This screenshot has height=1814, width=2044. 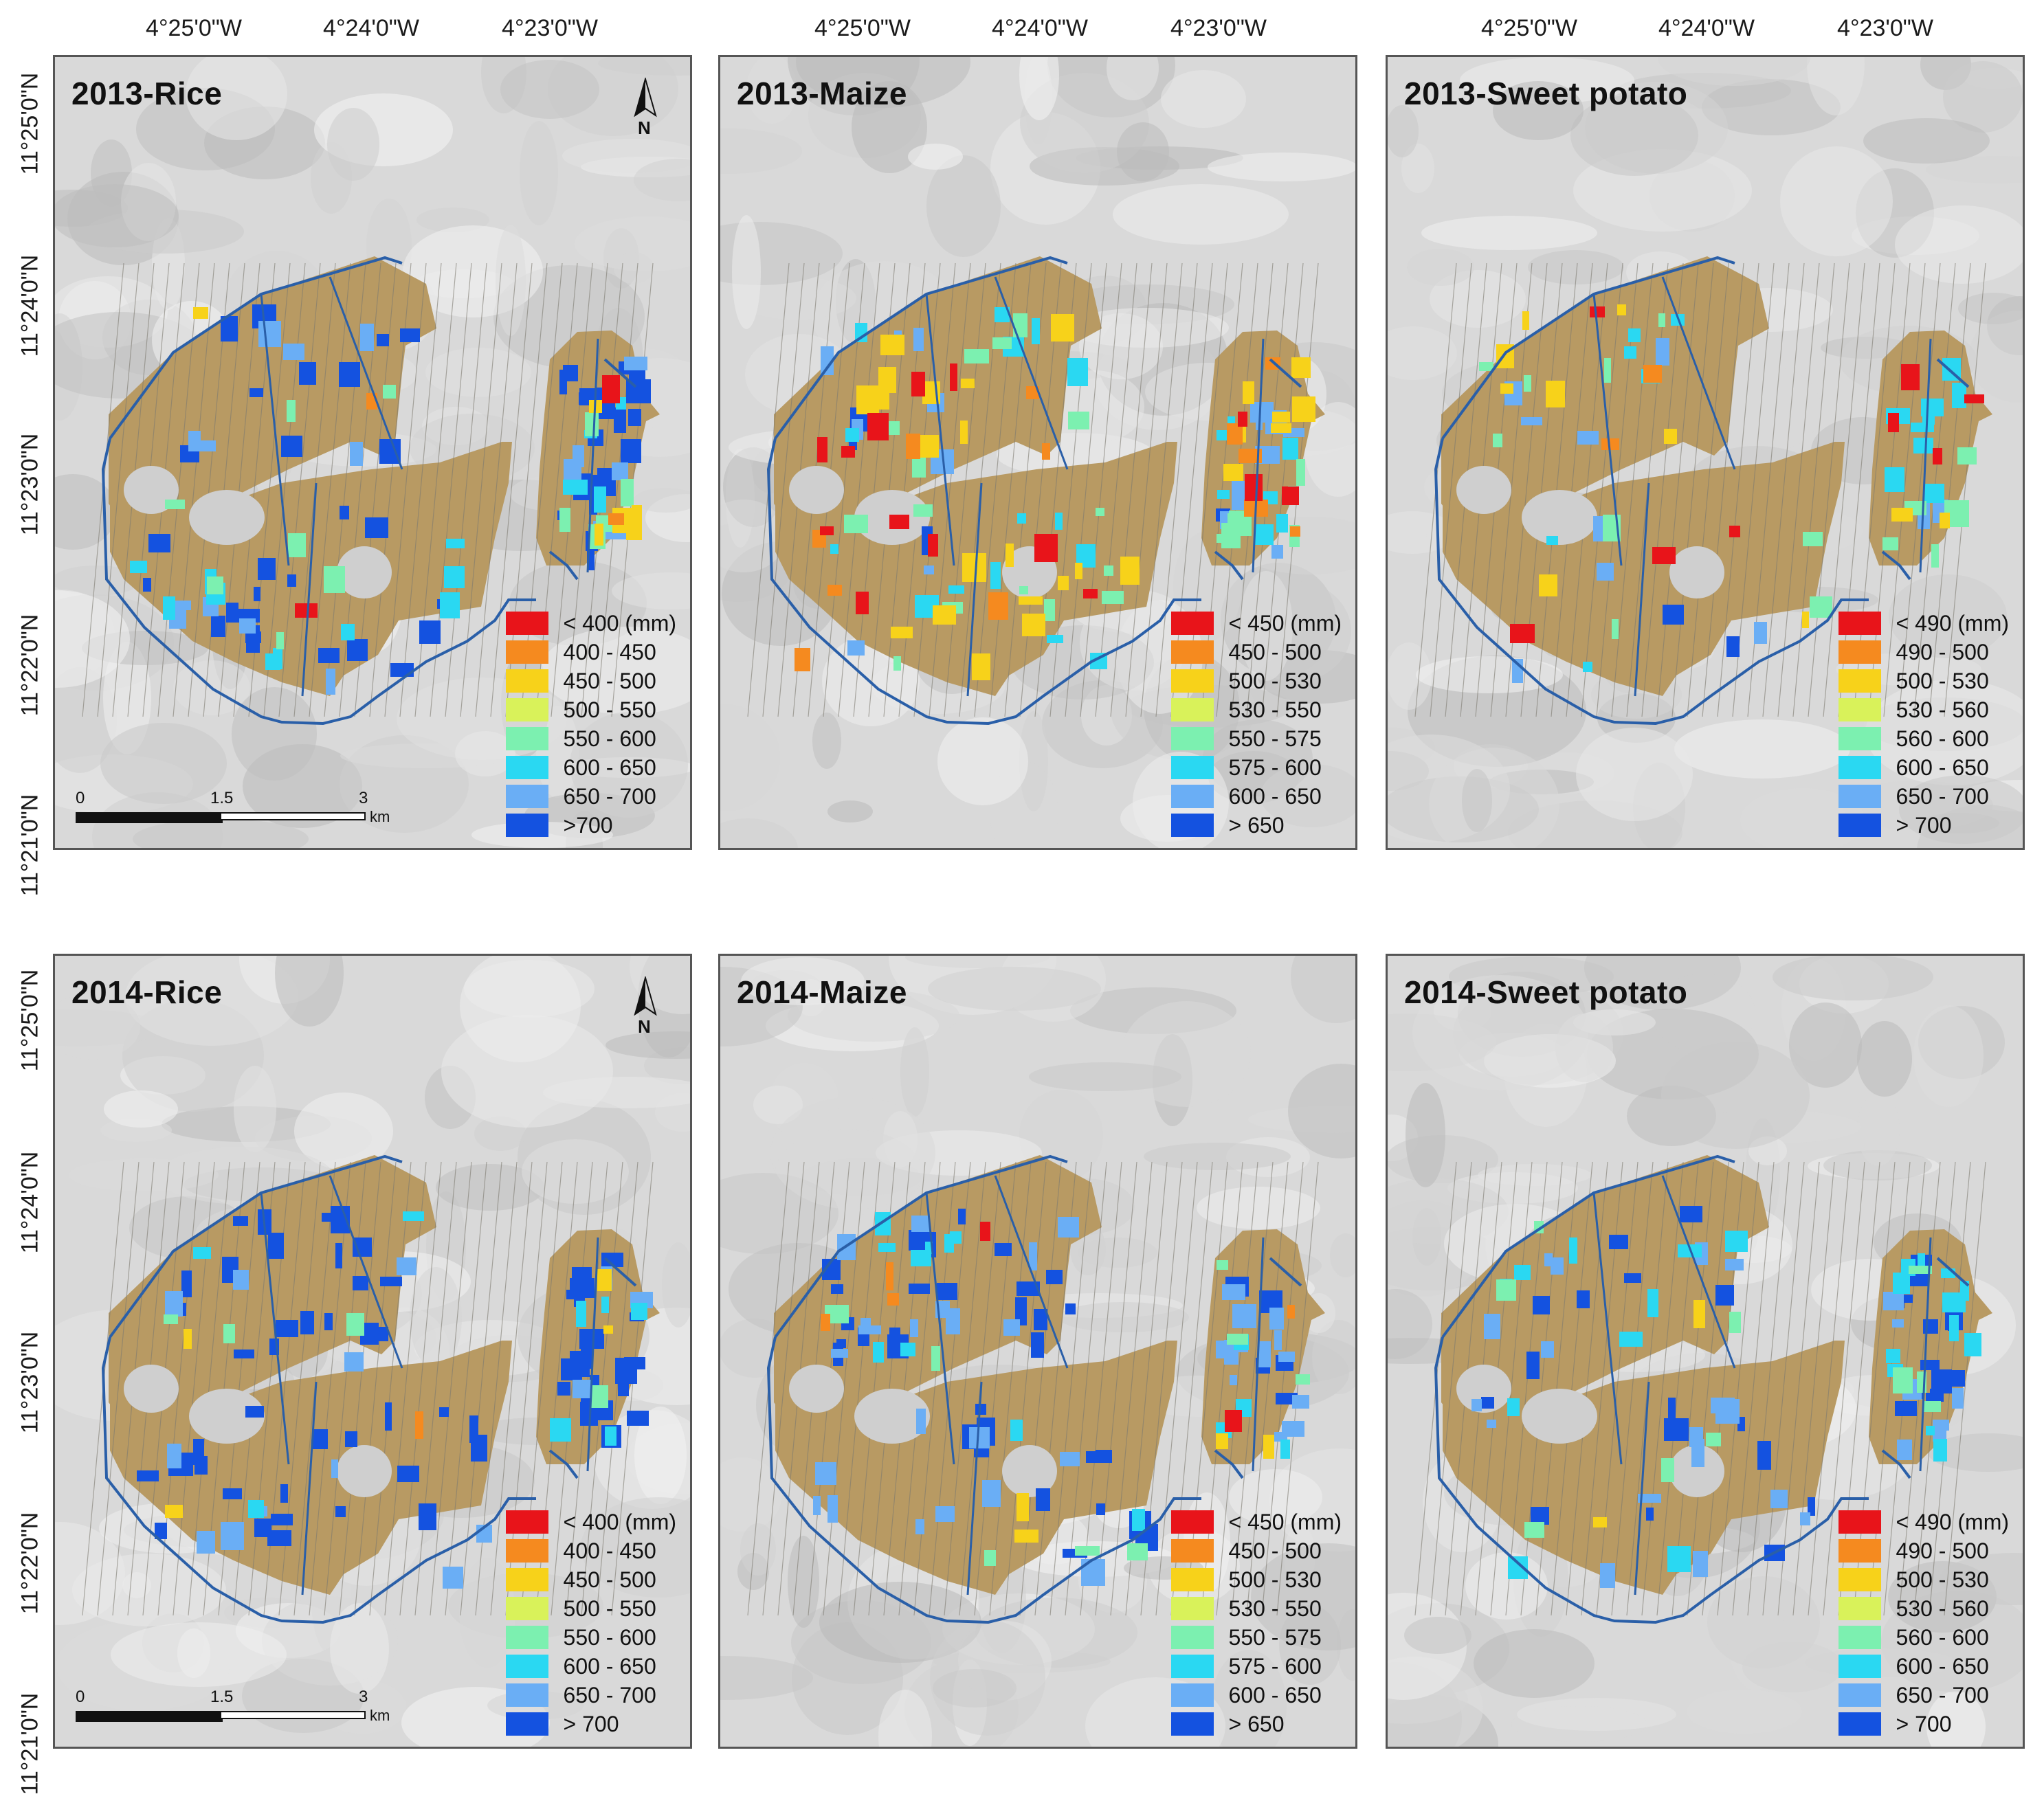 I want to click on legend-label: < 450 (mm), so click(x=1285, y=1521).